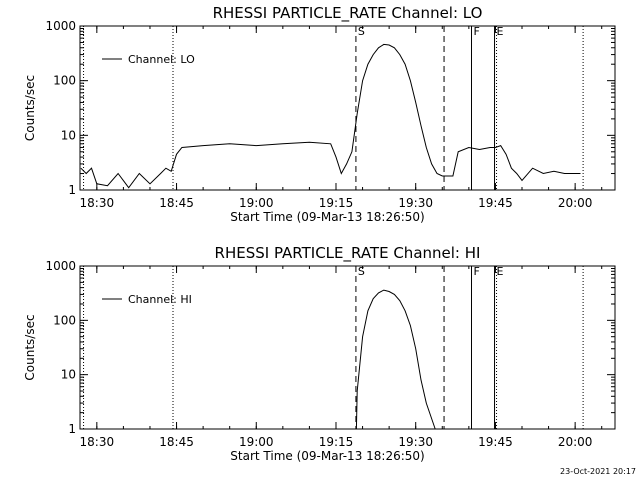 Image resolution: width=640 pixels, height=480 pixels. I want to click on timestamp-footer: 23-Oct-2021 20:17, so click(598, 471).